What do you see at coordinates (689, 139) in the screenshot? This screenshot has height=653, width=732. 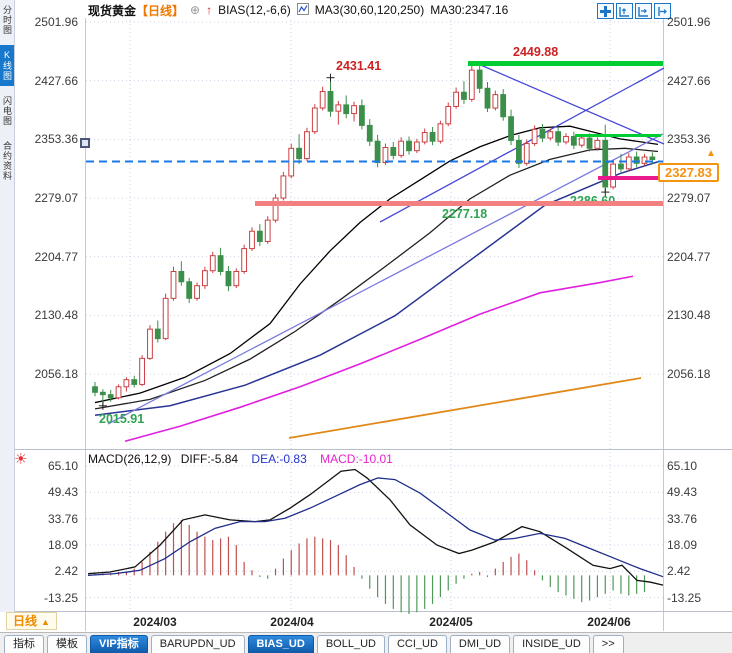 I see `price-axis-label-right: 2353.36` at bounding box center [689, 139].